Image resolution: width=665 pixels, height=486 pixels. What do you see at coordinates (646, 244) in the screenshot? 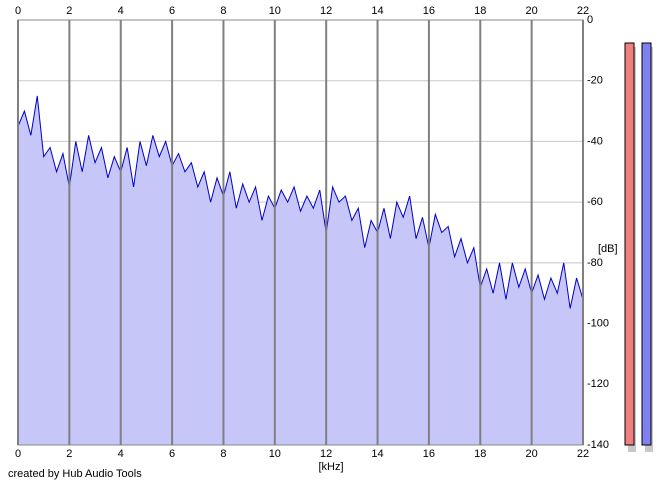
I see `right-meter` at bounding box center [646, 244].